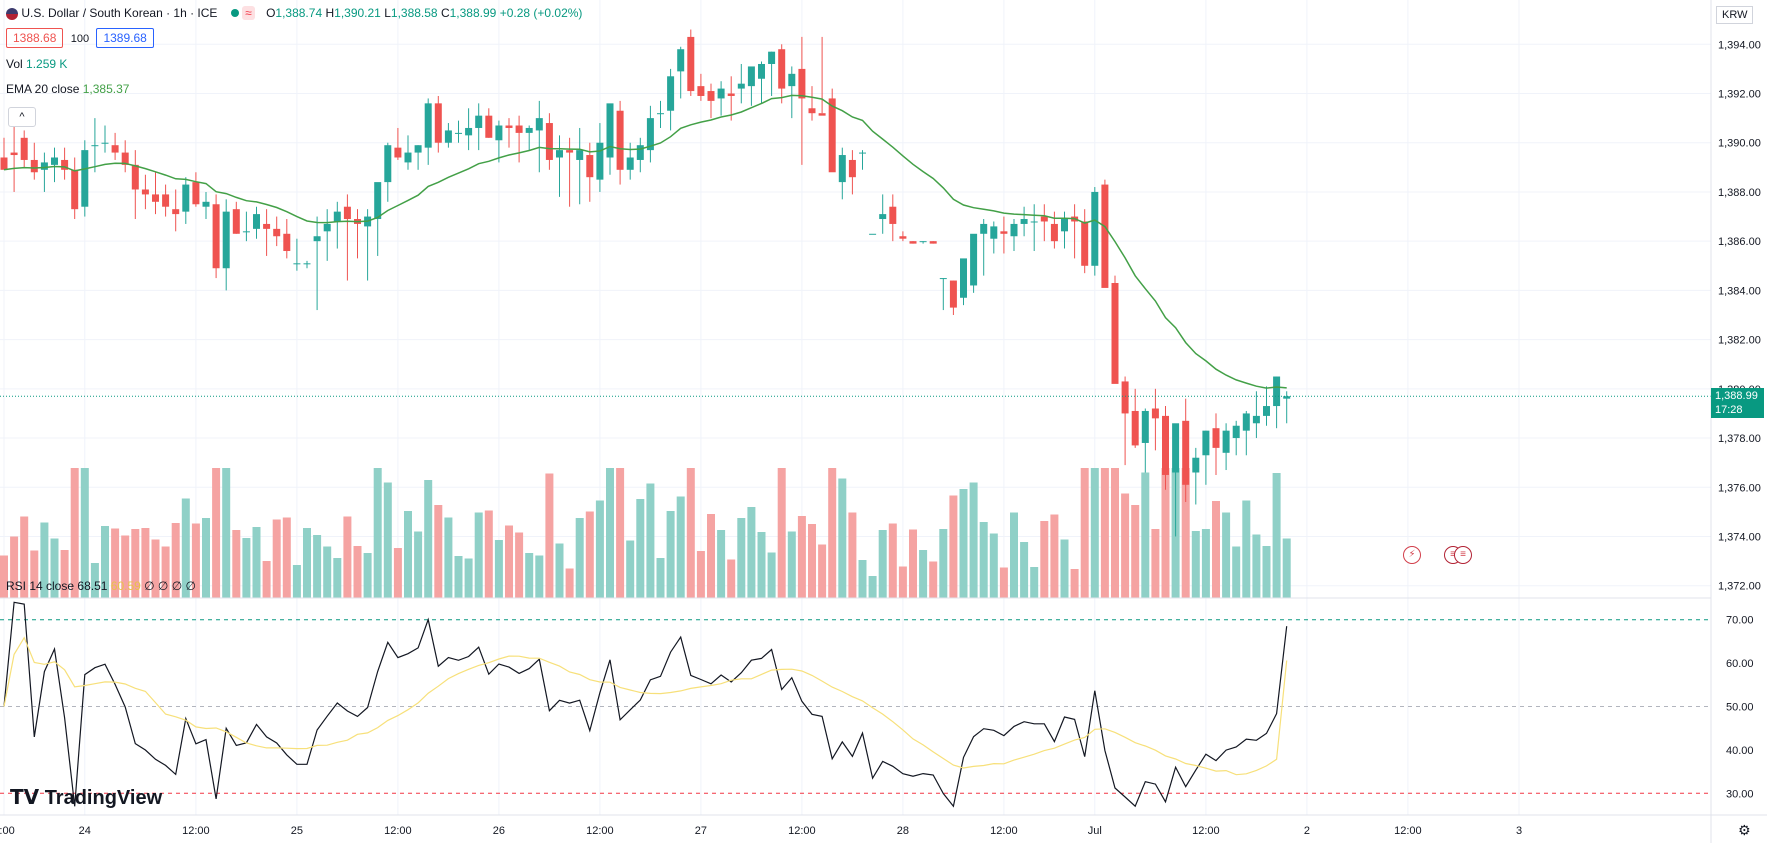  Describe the element at coordinates (1739, 341) in the screenshot. I see `price-tick-label: 1,382.00` at that location.